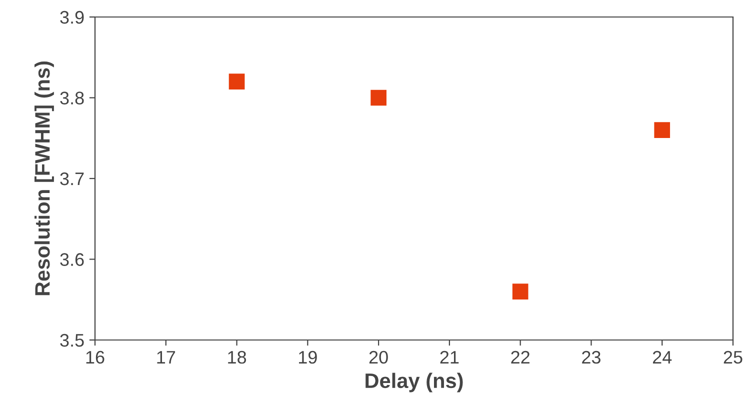 The image size is (748, 416). I want to click on y-tick-label: 3.7, so click(72, 179).